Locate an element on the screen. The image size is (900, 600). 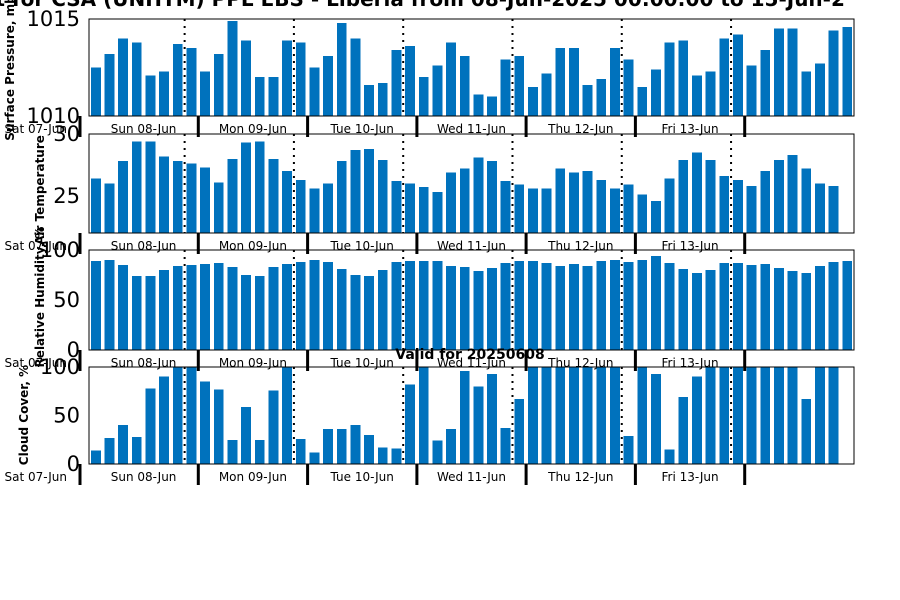
x-tick-label: Sun 08-Jun is located at coordinates (144, 363).